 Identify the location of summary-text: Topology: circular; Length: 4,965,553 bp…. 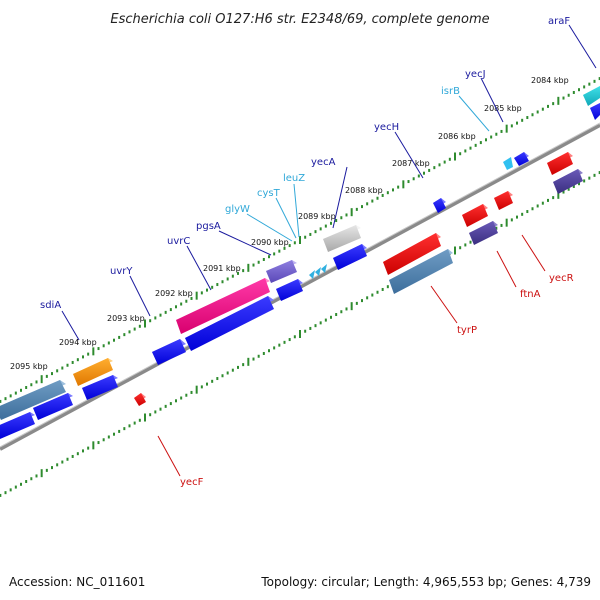
(425, 582).